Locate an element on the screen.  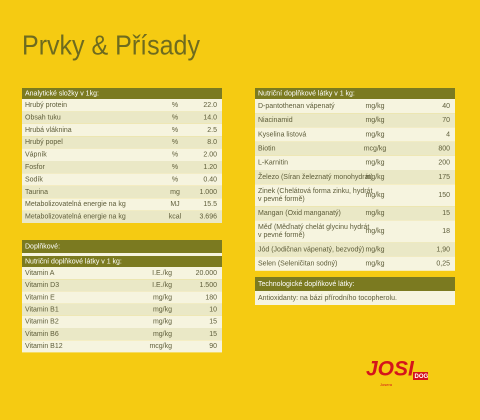
row-label: Vitamin D3 is located at coordinates (42, 285).